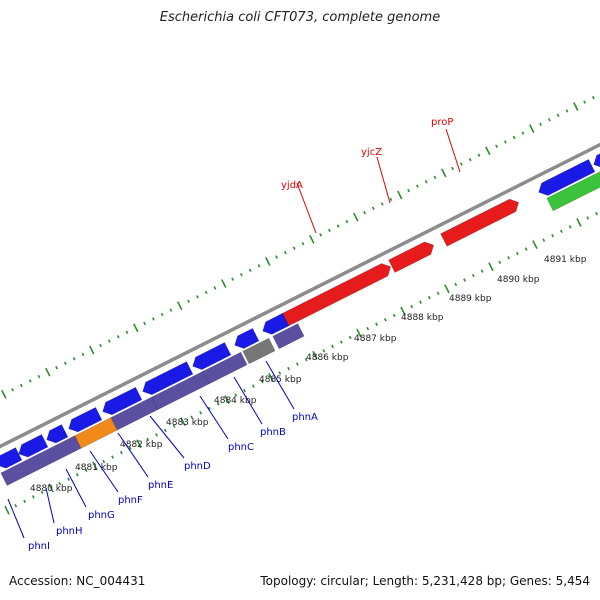 This screenshot has height=600, width=600. What do you see at coordinates (518, 280) in the screenshot?
I see `scale-label: 4890 kbp` at bounding box center [518, 280].